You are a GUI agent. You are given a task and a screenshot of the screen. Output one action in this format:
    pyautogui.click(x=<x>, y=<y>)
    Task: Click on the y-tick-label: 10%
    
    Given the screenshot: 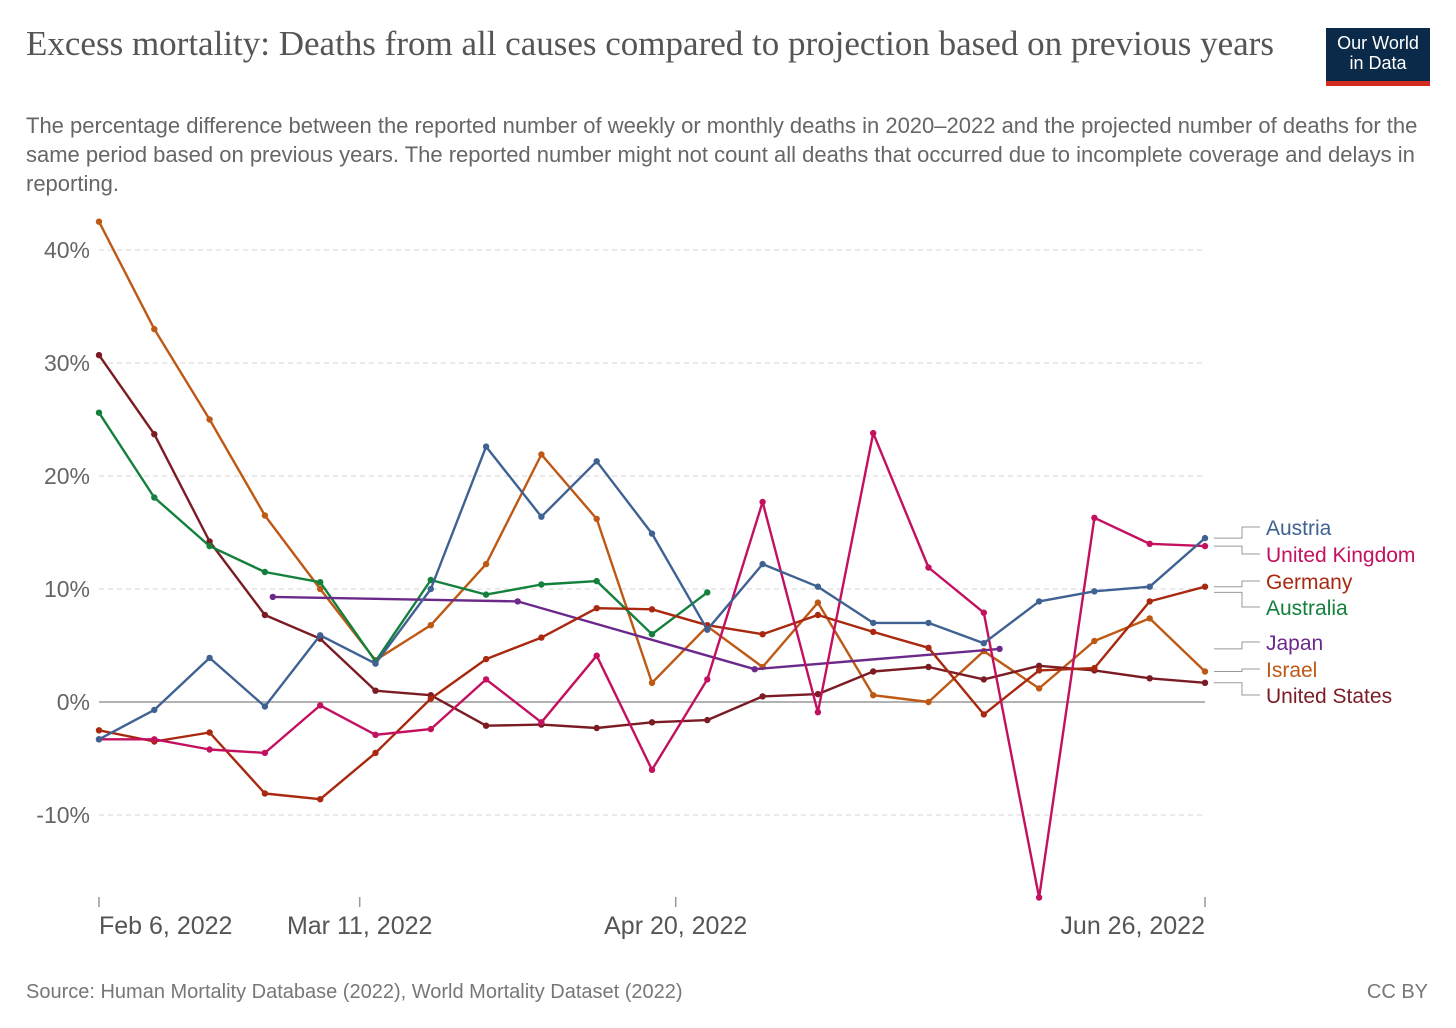 What is the action you would take?
    pyautogui.click(x=67, y=589)
    